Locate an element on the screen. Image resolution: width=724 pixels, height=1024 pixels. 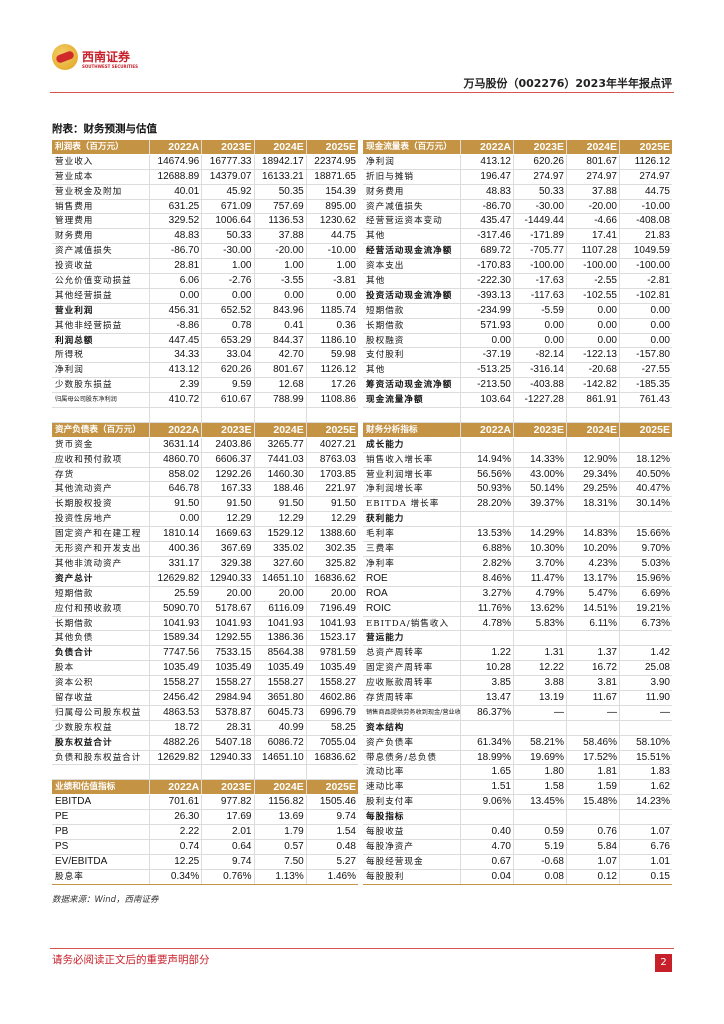
row-value: 1.59 is located at coordinates (593, 787).